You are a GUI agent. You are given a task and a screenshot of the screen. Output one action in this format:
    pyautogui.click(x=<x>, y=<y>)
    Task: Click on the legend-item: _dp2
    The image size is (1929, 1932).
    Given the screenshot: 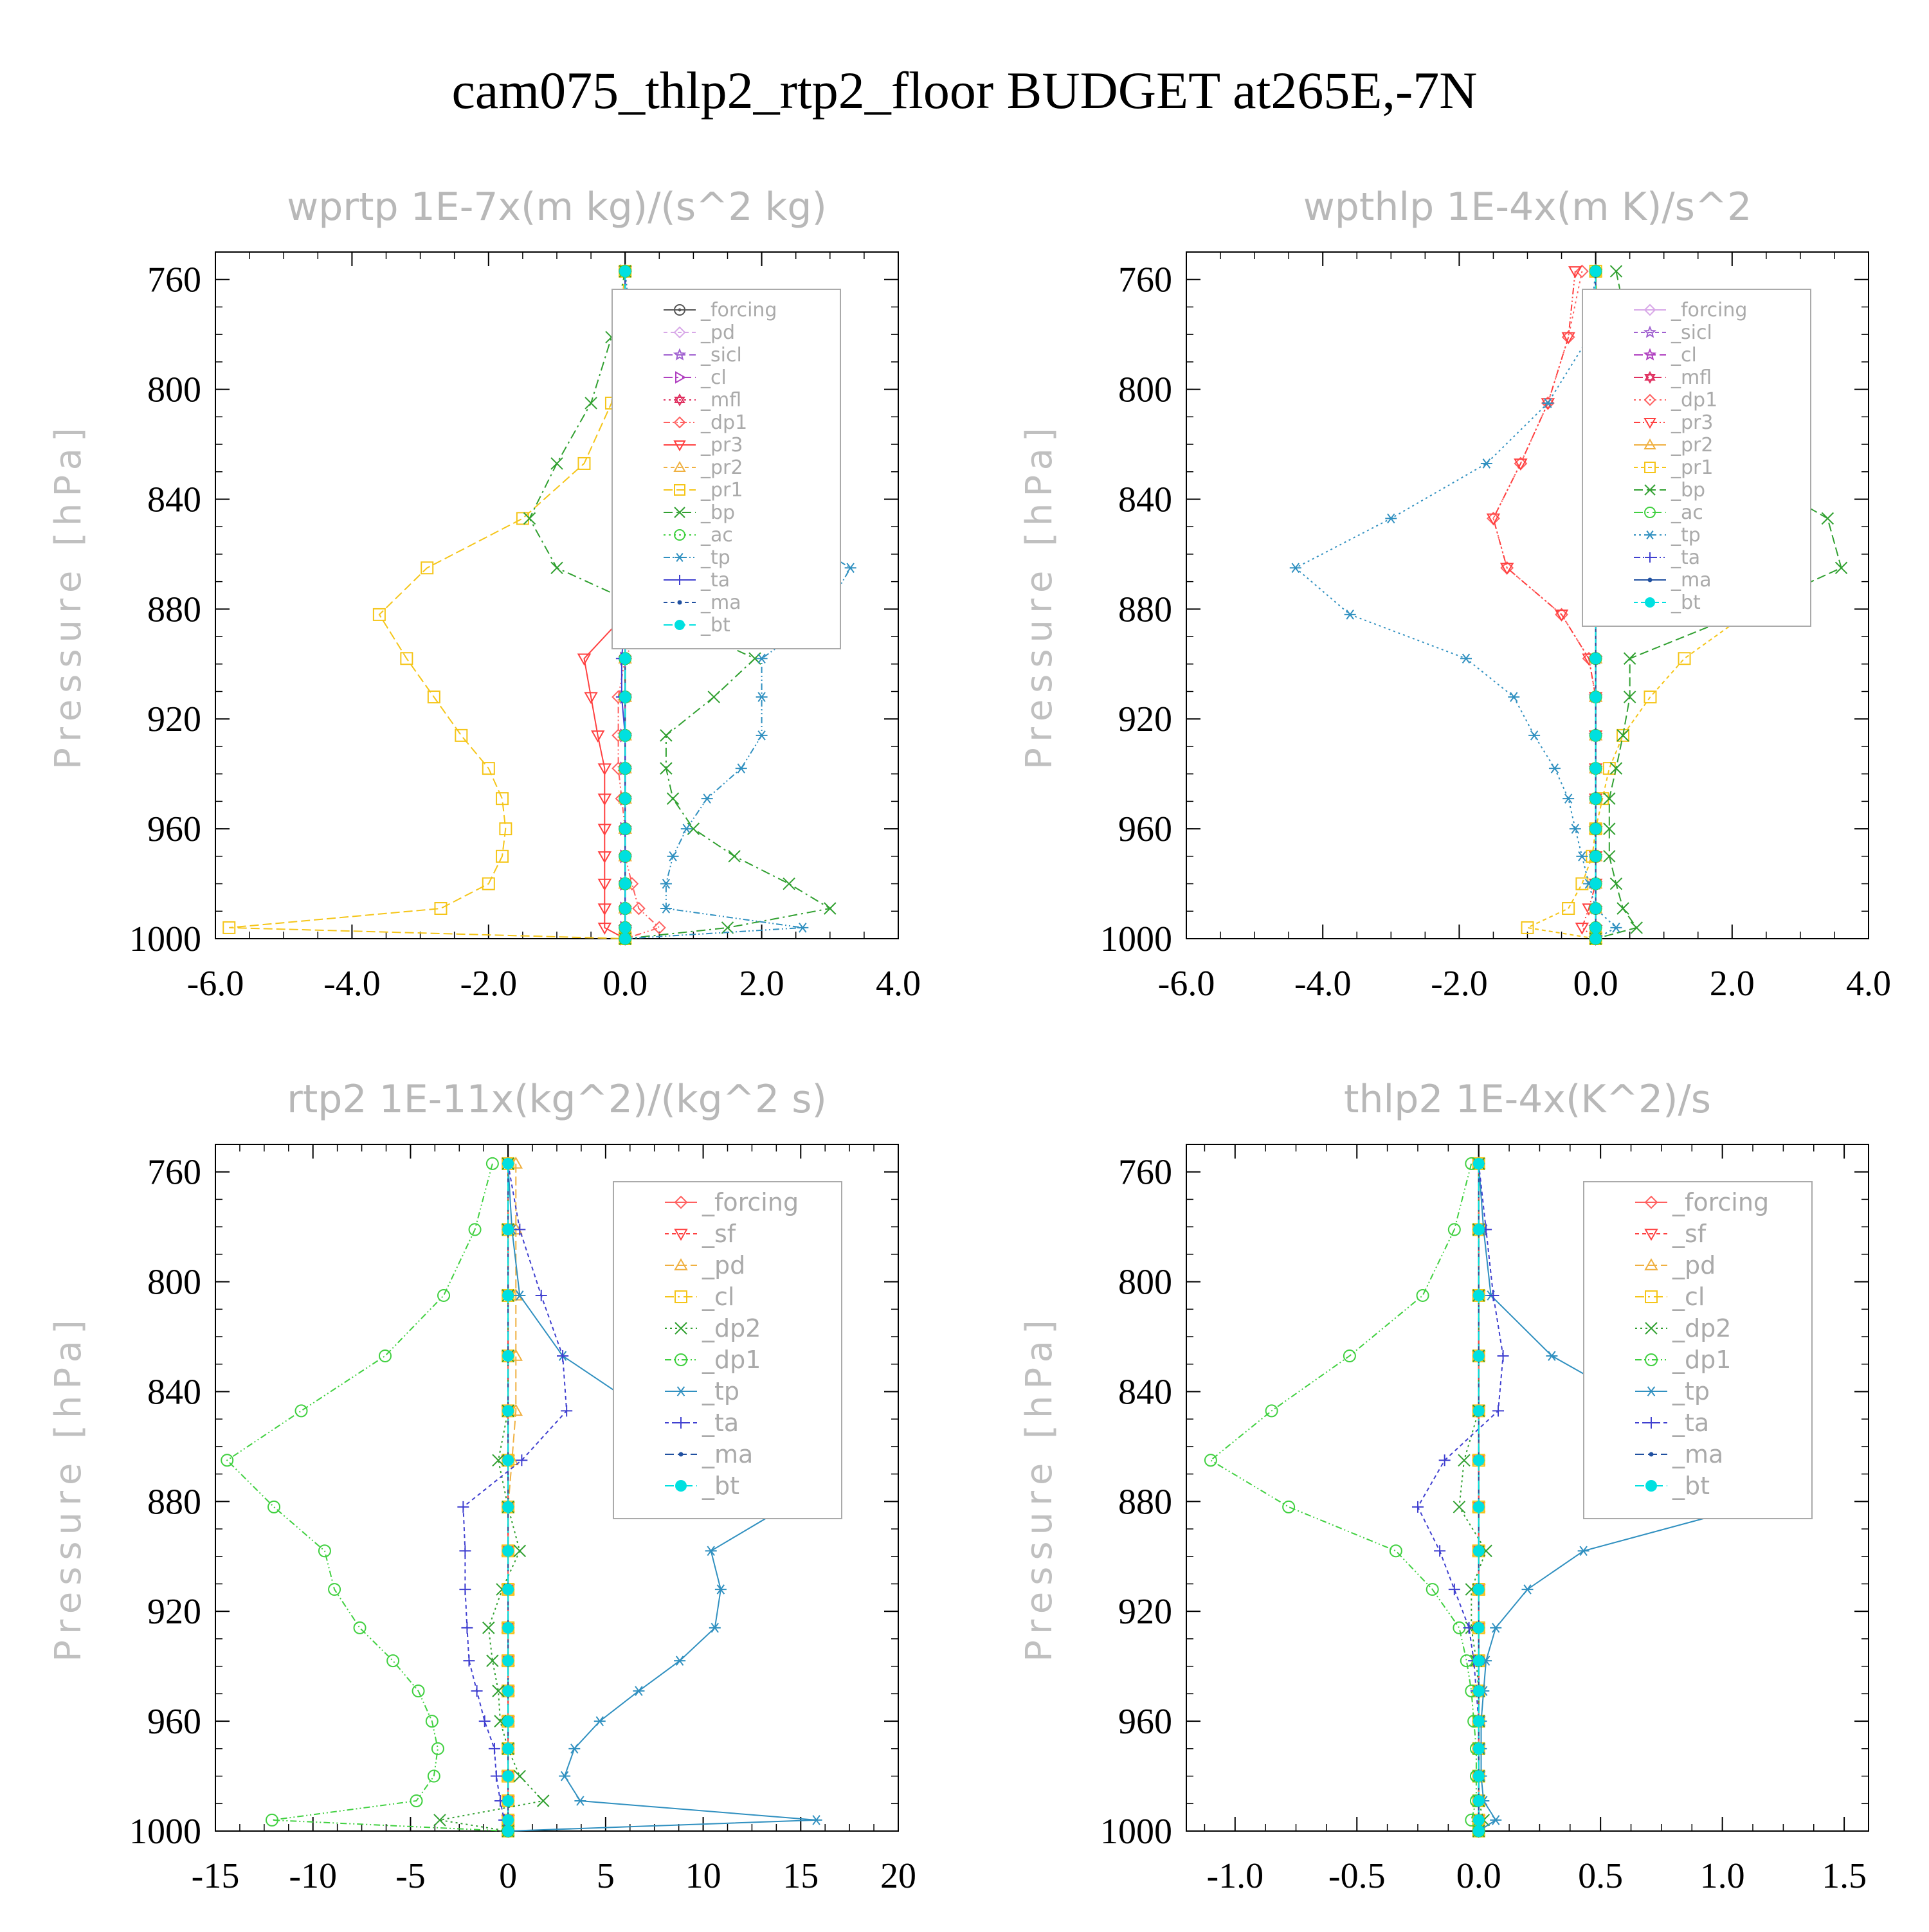 What is the action you would take?
    pyautogui.click(x=1683, y=1328)
    